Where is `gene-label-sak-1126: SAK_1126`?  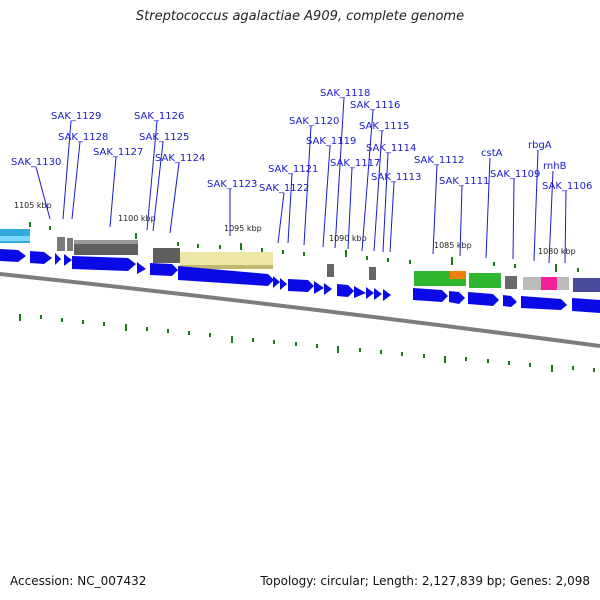
gene-label-sak-1126: SAK_1126 is located at coordinates (159, 116).